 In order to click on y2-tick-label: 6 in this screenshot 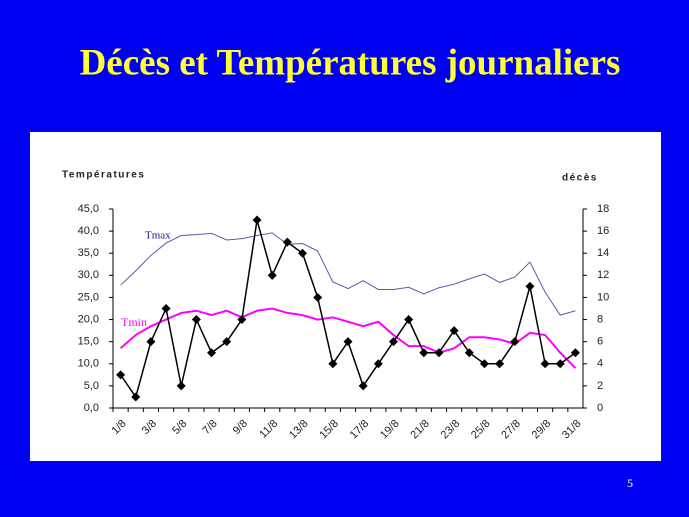, I will do `click(600, 342)`.